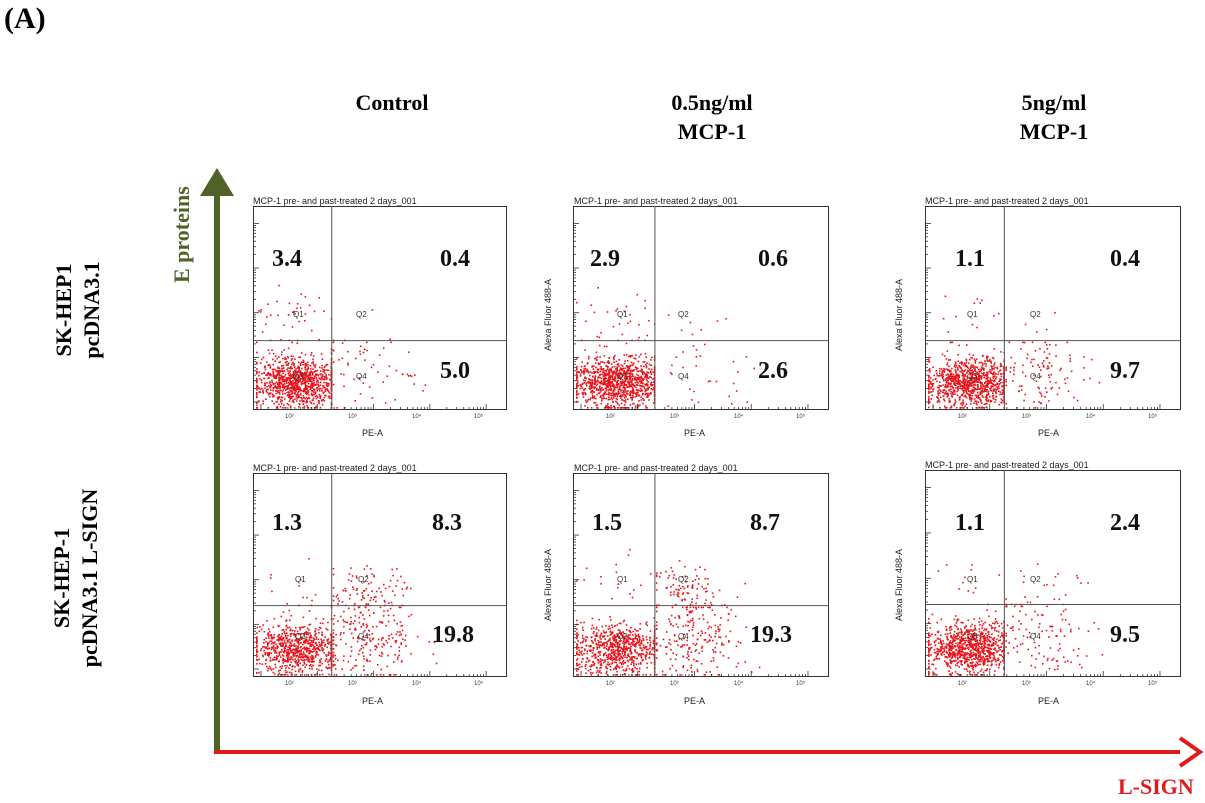  What do you see at coordinates (289, 417) in the screenshot?
I see `x-tick: 10²` at bounding box center [289, 417].